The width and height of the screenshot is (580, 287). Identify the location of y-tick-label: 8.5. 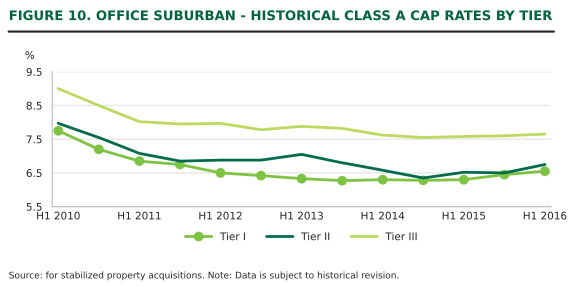
(34, 106).